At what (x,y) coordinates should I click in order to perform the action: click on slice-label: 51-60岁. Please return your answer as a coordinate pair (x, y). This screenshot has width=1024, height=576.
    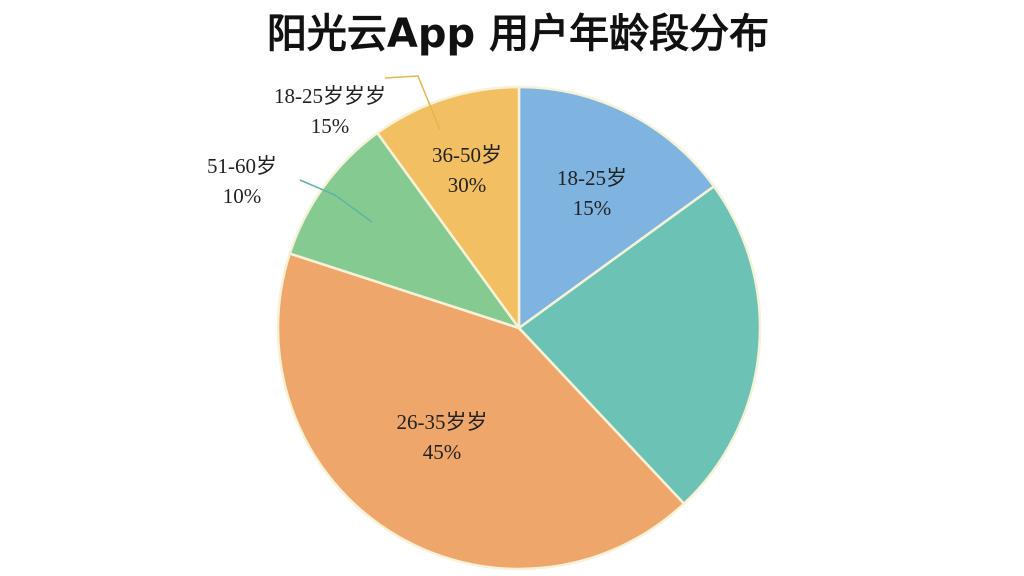
    Looking at the image, I should click on (242, 166).